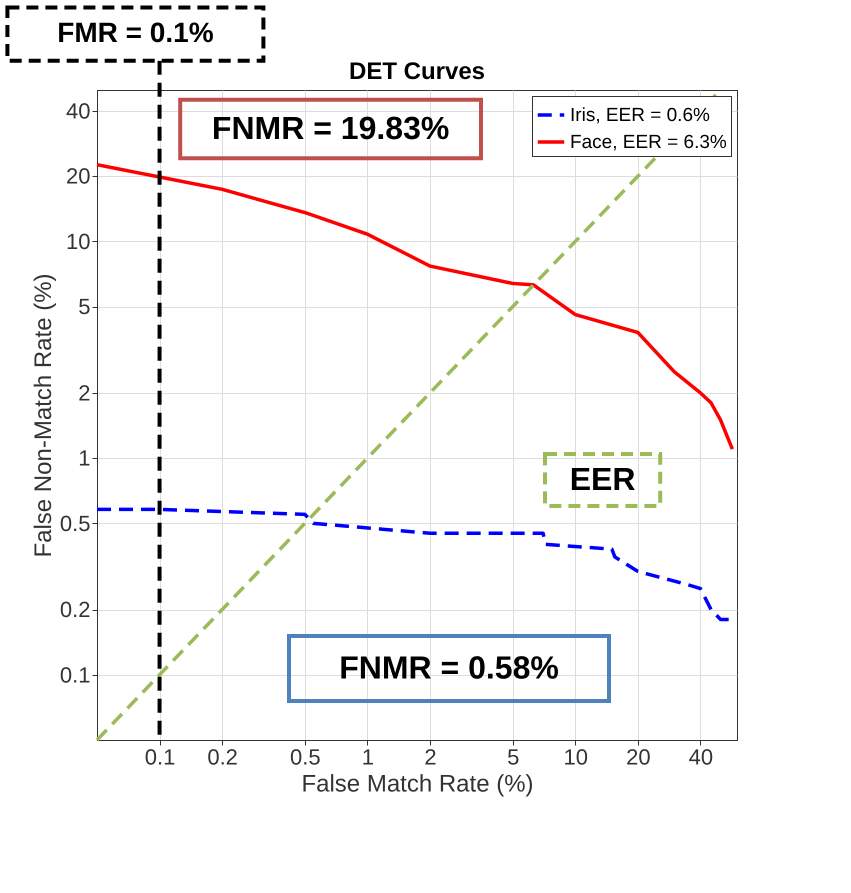 The height and width of the screenshot is (893, 851). What do you see at coordinates (222, 757) in the screenshot?
I see `x-tick-label: 0.2` at bounding box center [222, 757].